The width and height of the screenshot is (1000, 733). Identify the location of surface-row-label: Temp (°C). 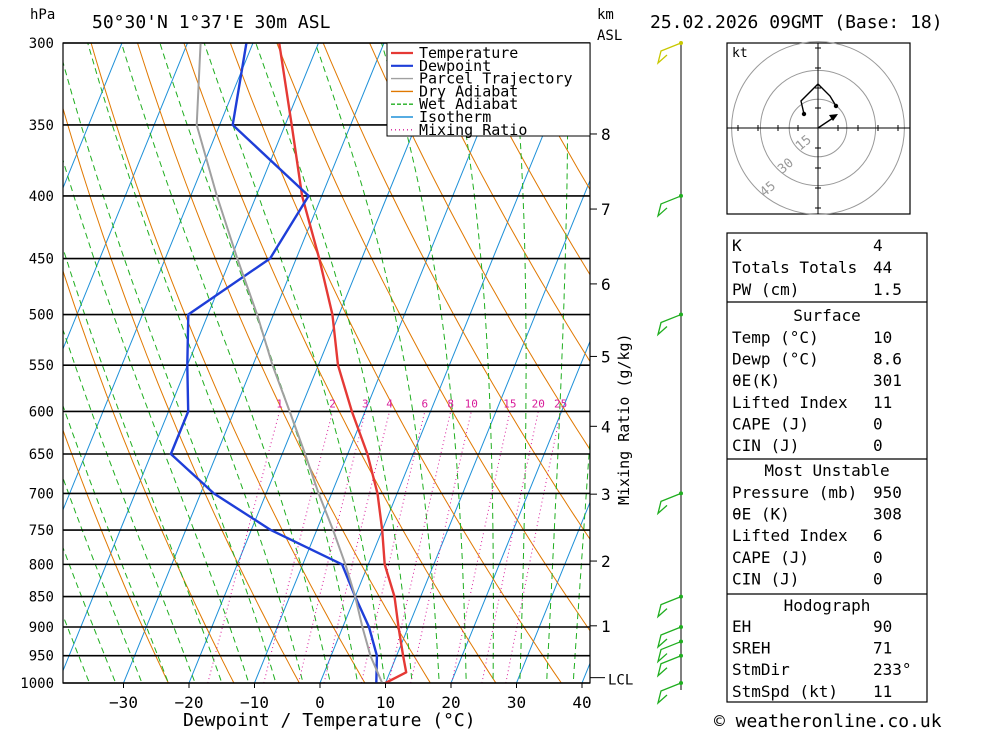
(775, 337).